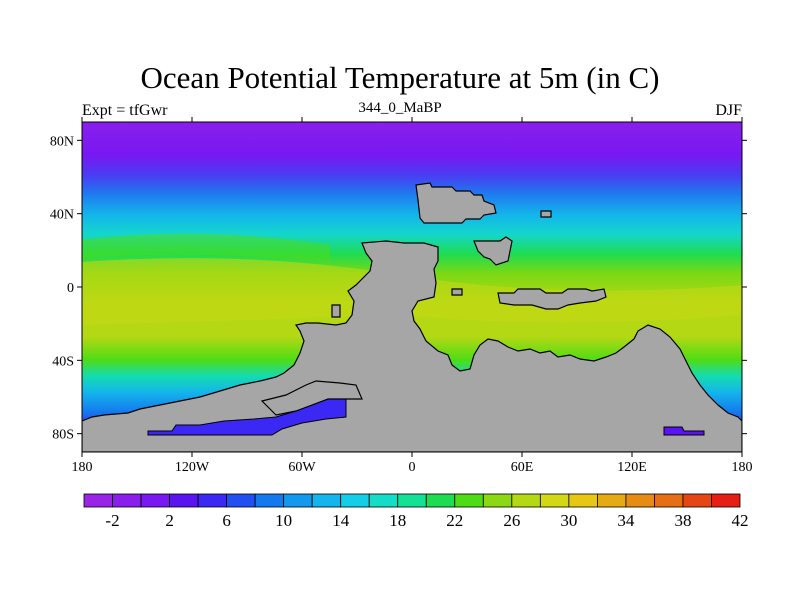 Image resolution: width=800 pixels, height=600 pixels. I want to click on x-tick-label: 0, so click(412, 467).